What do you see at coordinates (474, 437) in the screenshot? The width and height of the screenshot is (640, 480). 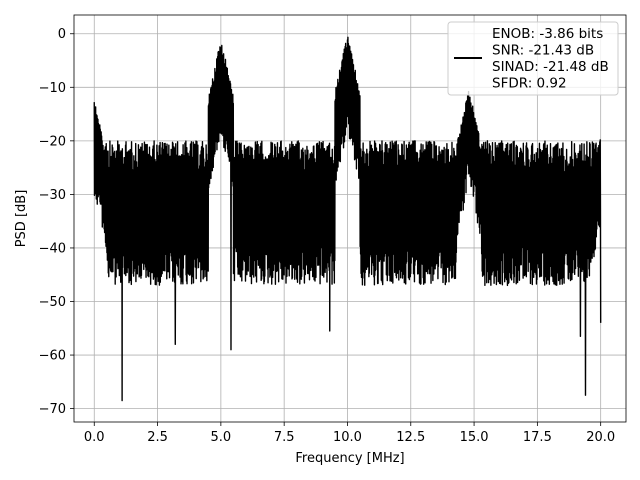 I see `x-tick-label: 15.0` at bounding box center [474, 437].